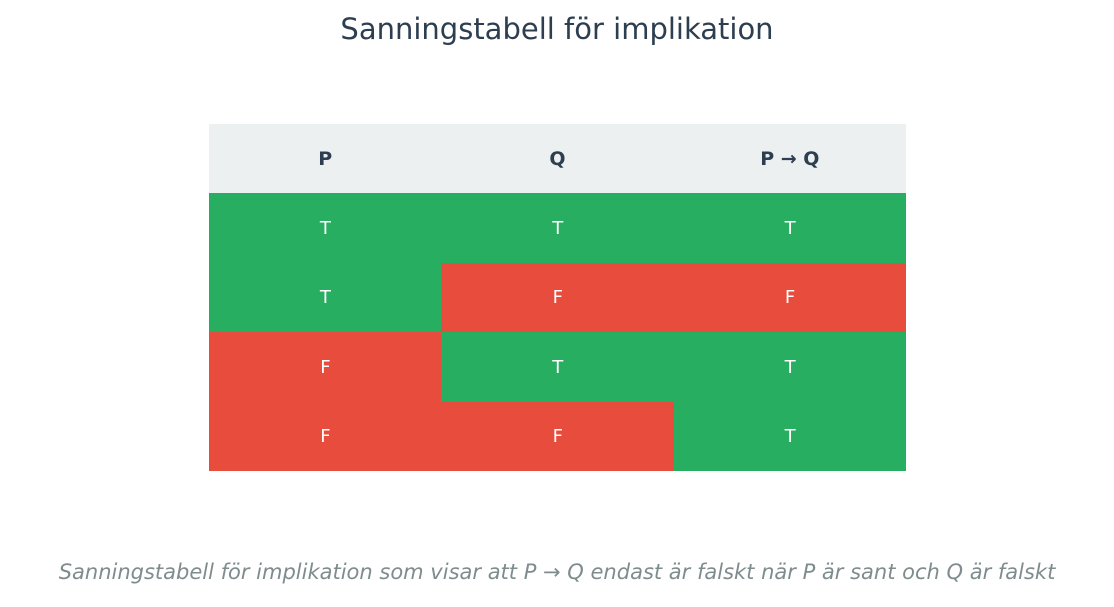  What do you see at coordinates (325, 159) in the screenshot?
I see `header-cell: P` at bounding box center [325, 159].